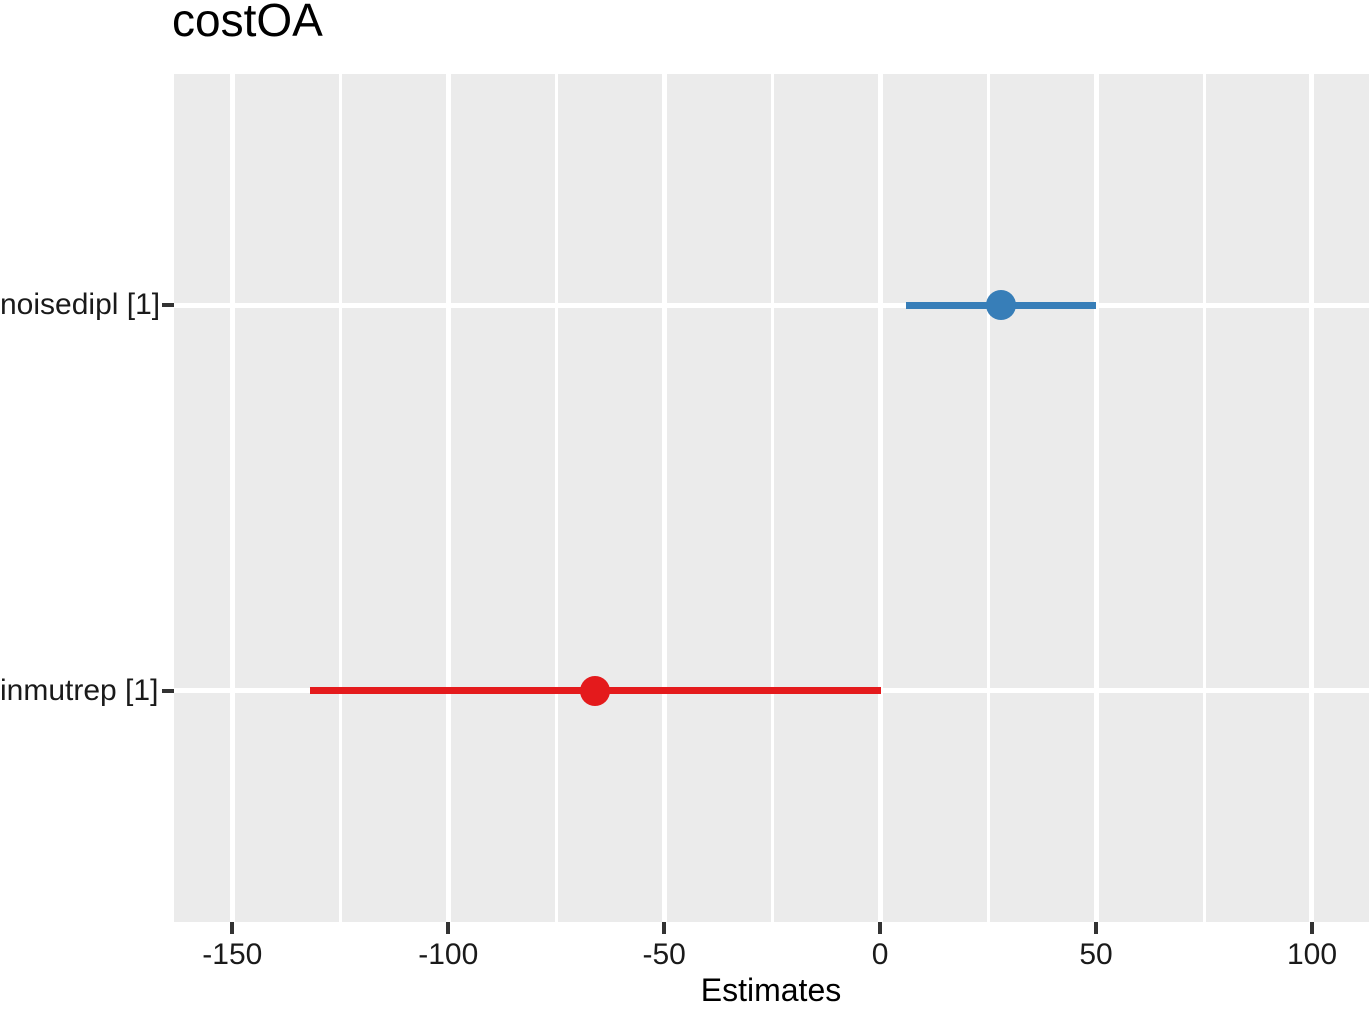  What do you see at coordinates (1312, 954) in the screenshot?
I see `x-axis-tick-label: 100` at bounding box center [1312, 954].